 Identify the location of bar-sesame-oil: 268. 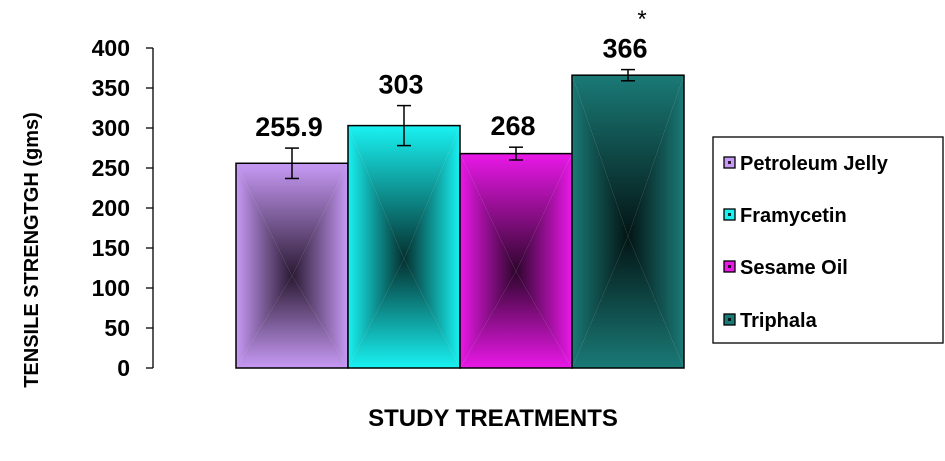
(516, 240).